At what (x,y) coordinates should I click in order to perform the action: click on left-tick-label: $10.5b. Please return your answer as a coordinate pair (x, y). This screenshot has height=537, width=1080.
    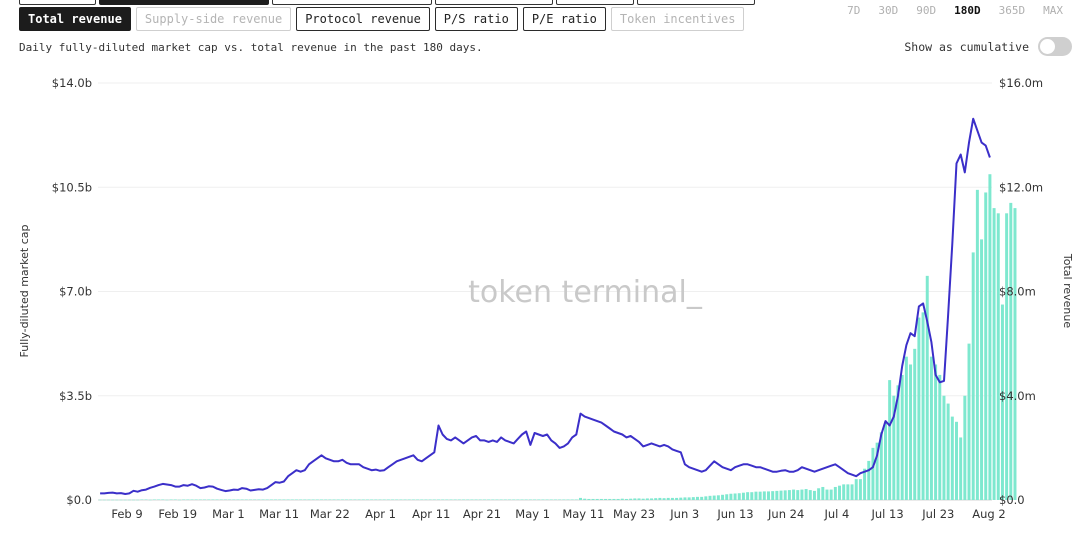
    Looking at the image, I should click on (72, 187).